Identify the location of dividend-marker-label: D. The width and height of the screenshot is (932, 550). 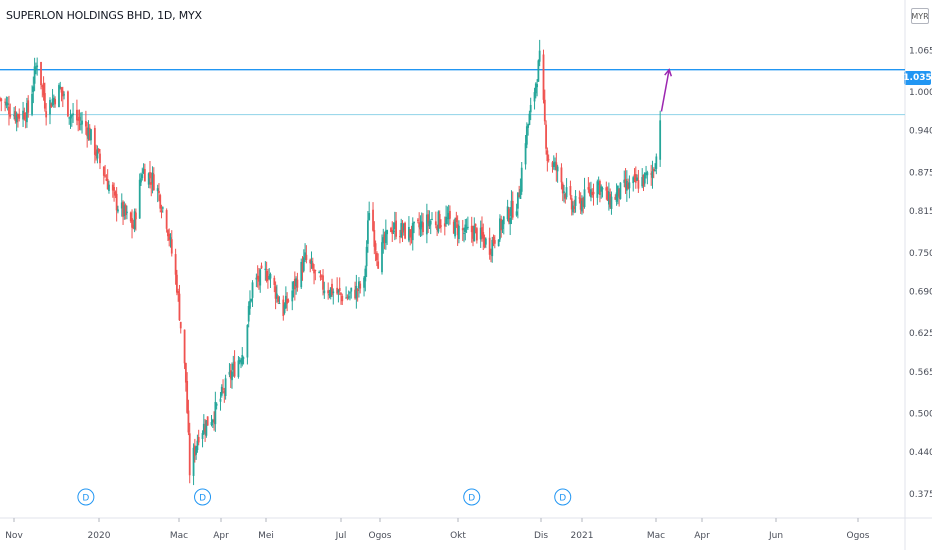
(202, 499).